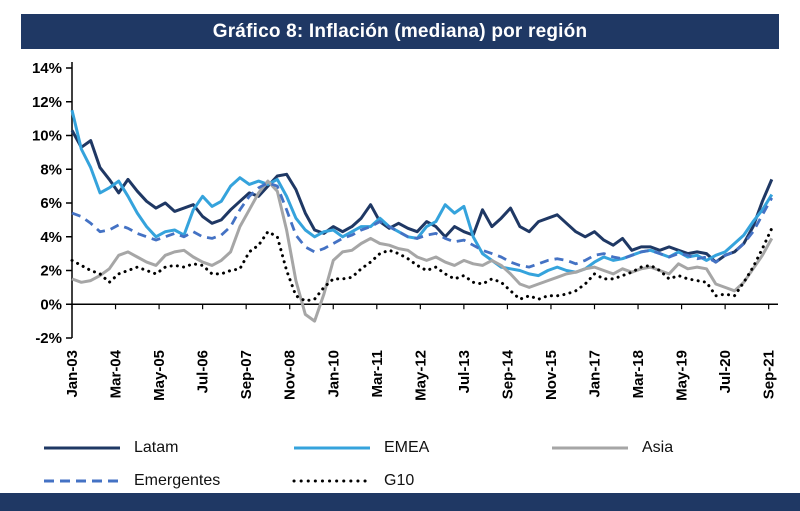 The height and width of the screenshot is (511, 800). I want to click on legend-item-g10: G10, so click(421, 481).